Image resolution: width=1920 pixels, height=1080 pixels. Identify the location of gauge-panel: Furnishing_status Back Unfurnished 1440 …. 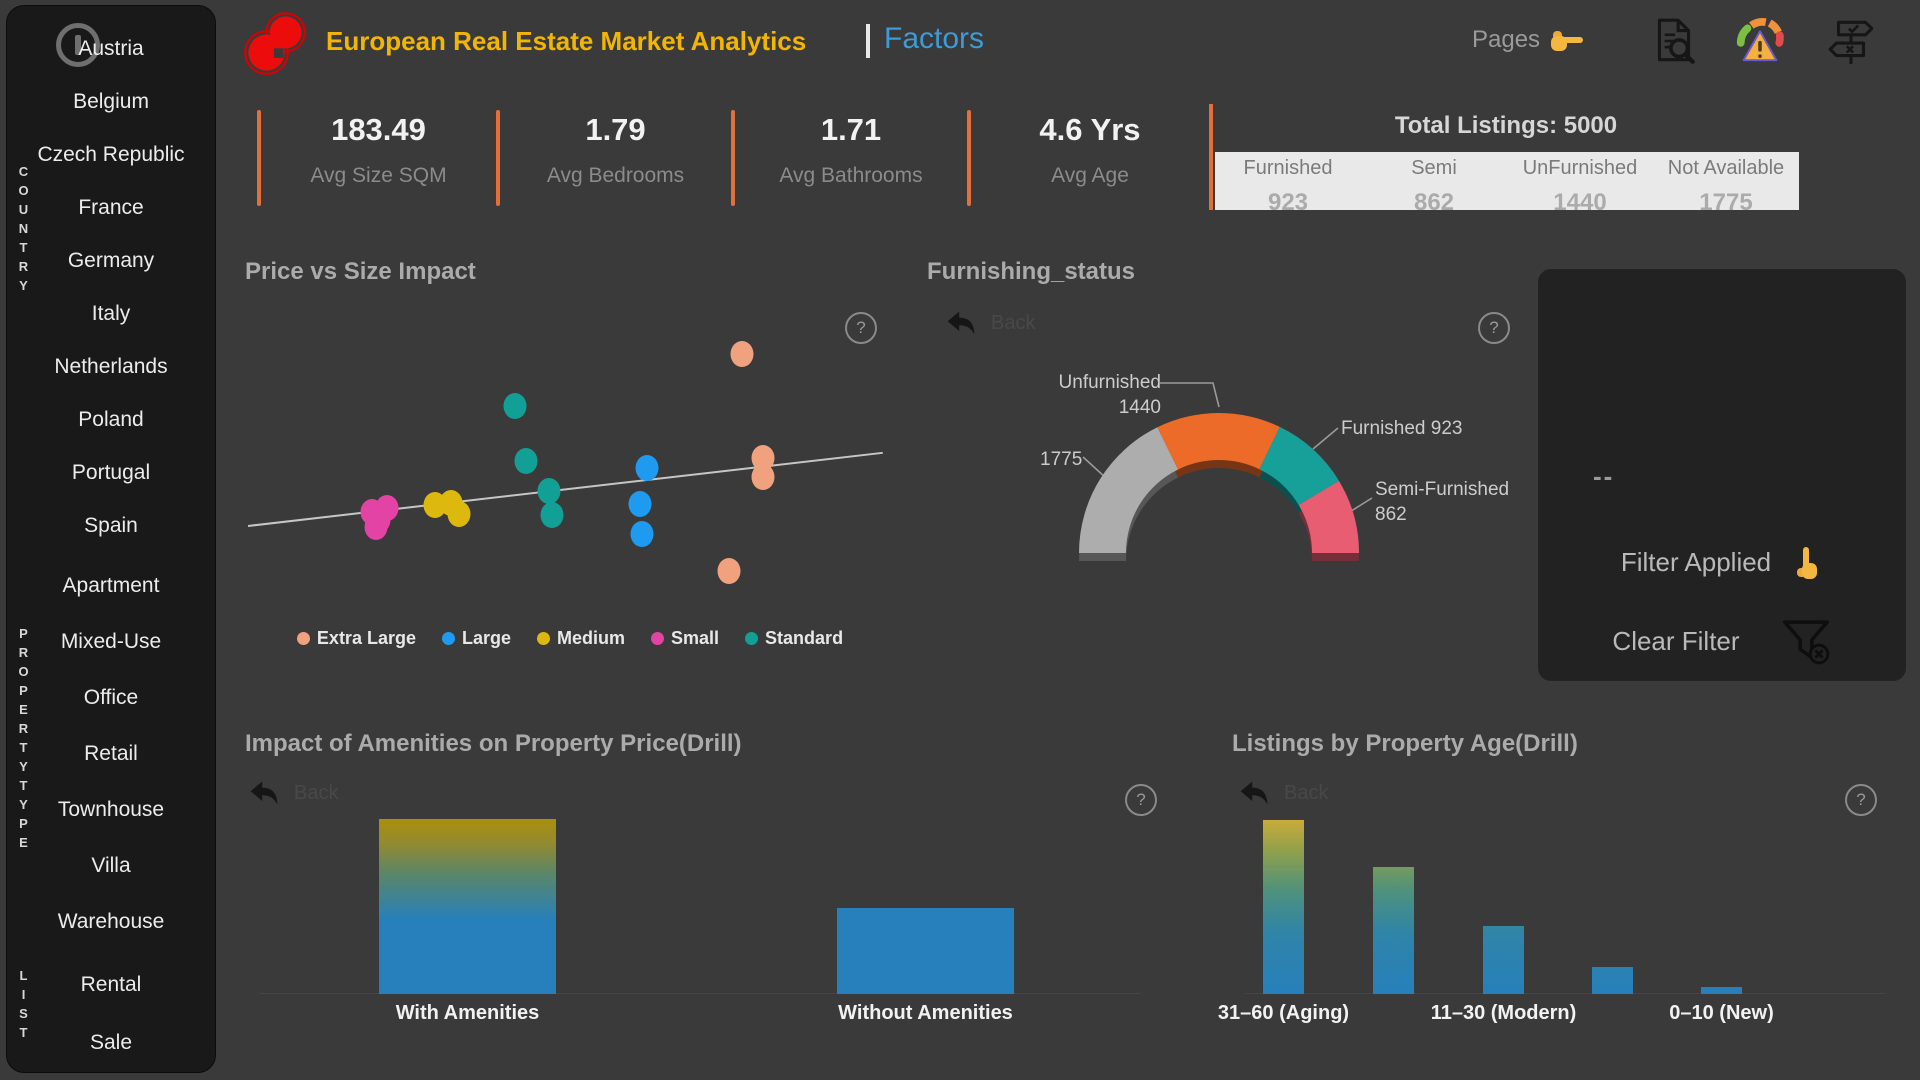
(1220, 470).